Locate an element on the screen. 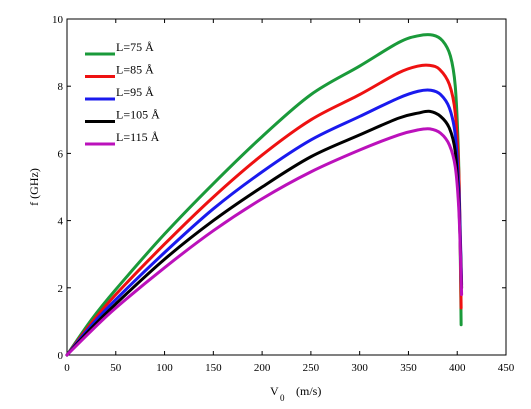 This screenshot has height=409, width=531. y-tick-label: 4 is located at coordinates (61, 222).